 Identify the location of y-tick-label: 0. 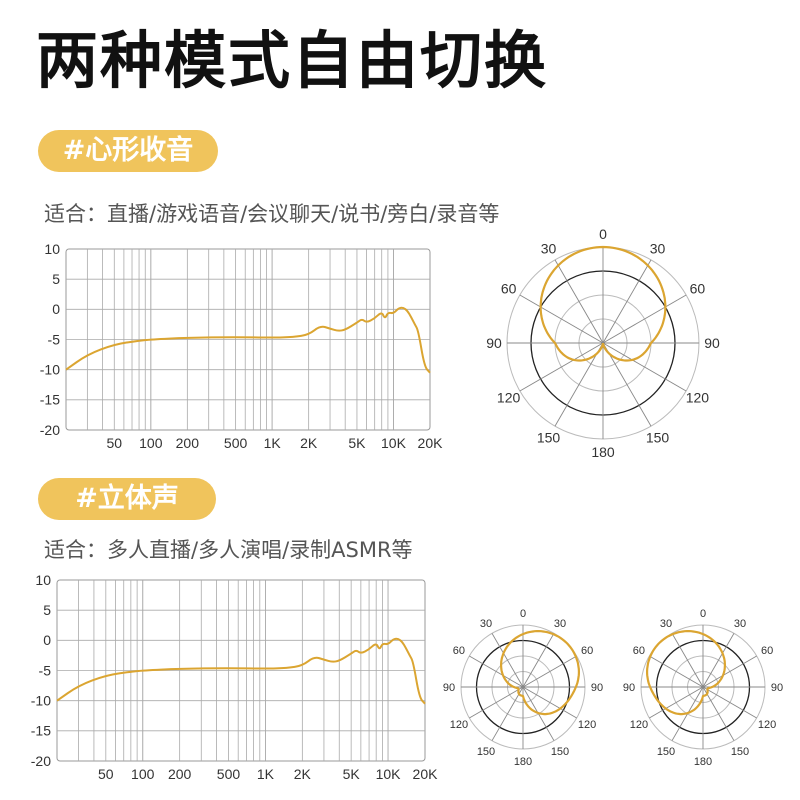
(56, 309).